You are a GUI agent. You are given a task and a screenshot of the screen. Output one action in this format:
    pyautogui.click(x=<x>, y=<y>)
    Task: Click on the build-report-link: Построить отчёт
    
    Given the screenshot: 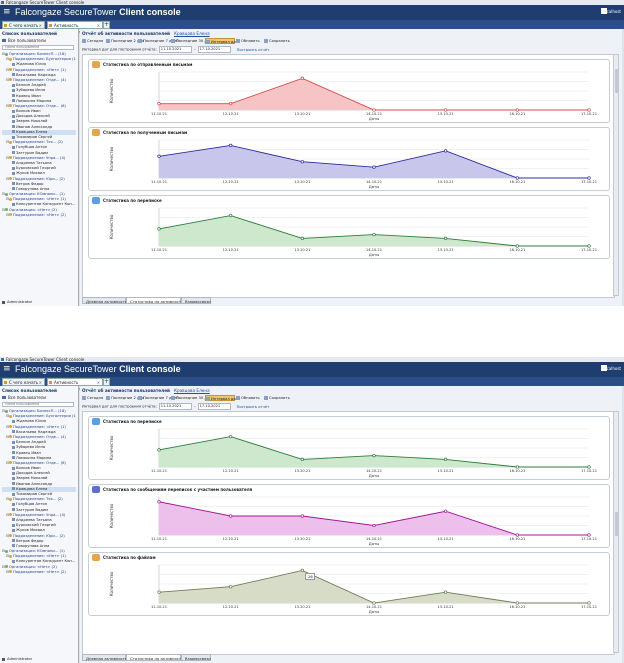 What is the action you would take?
    pyautogui.click(x=253, y=49)
    